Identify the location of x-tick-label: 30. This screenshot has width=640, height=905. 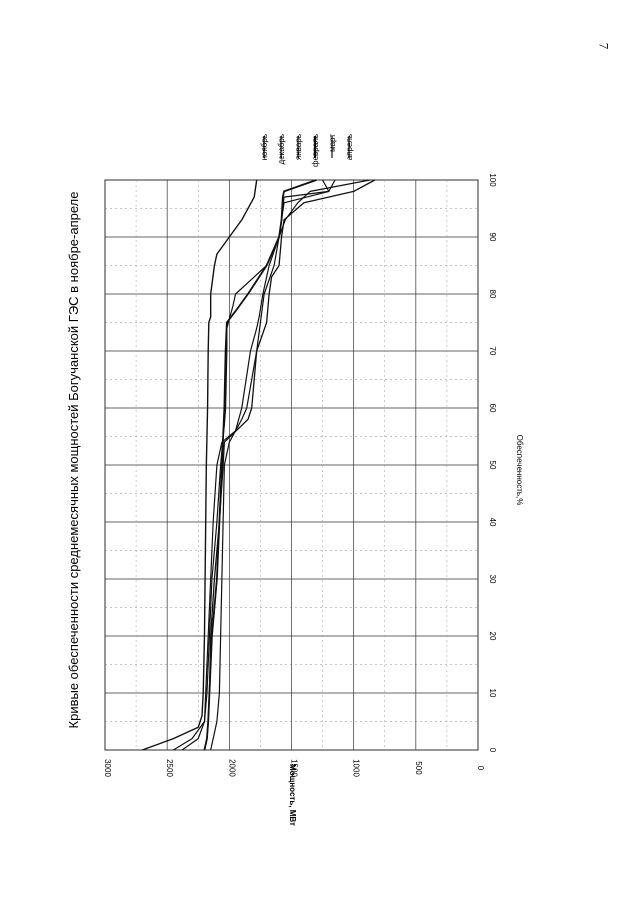
(492, 579).